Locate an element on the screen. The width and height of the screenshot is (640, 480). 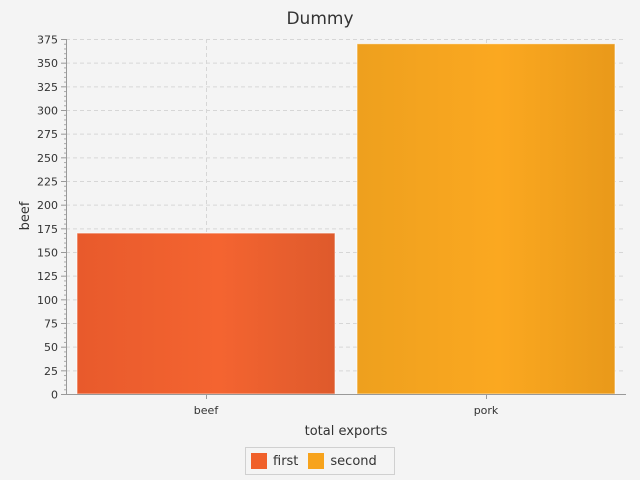
y-tick-label: 375 is located at coordinates (47, 40).